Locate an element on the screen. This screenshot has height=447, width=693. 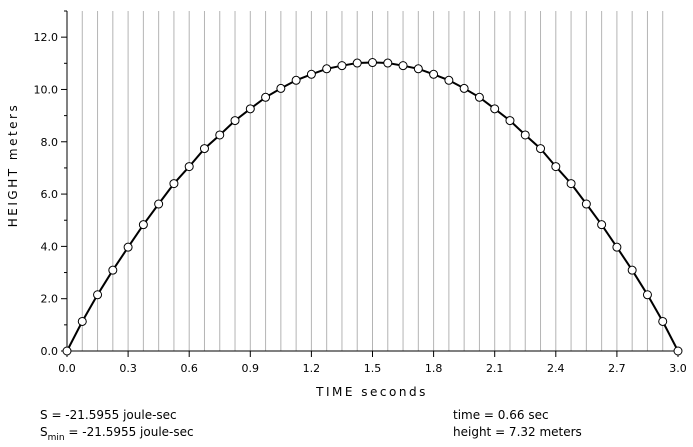
y-axis-ticks: 0.0 2.0 4.0 6.0 8.0 10.0 12.0 is located at coordinates (50, 184).